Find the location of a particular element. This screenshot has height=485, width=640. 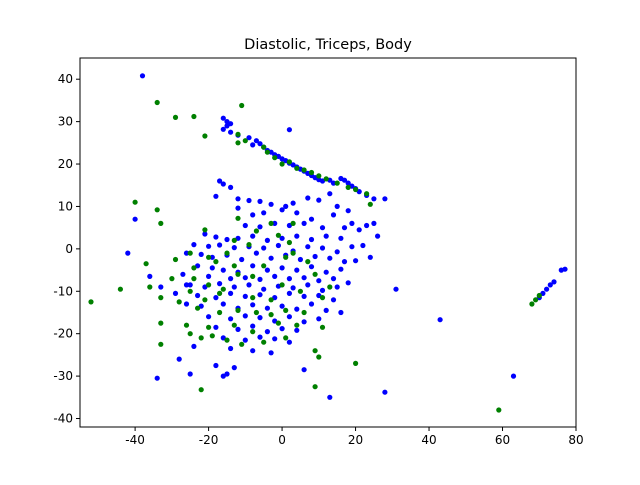

y-tick-label: 0 is located at coordinates (69, 249).